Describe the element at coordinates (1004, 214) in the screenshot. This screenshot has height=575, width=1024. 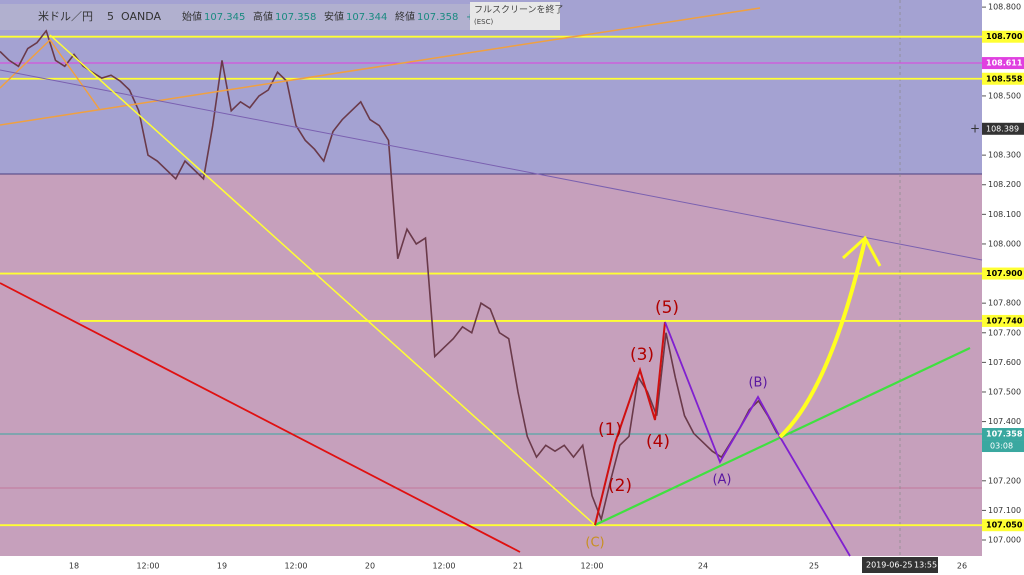
I see `y-tick-label: 108.100` at that location.